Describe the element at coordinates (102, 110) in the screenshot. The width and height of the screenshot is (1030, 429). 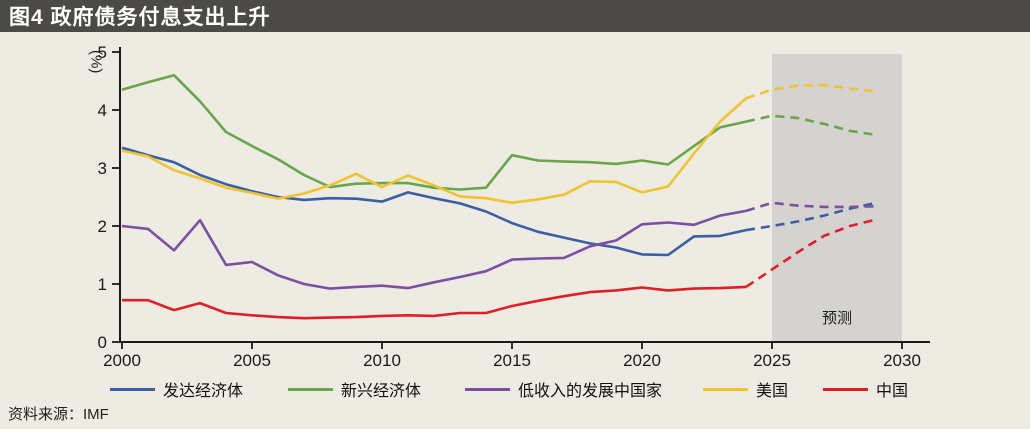
I see `y-tick-label: 4` at that location.